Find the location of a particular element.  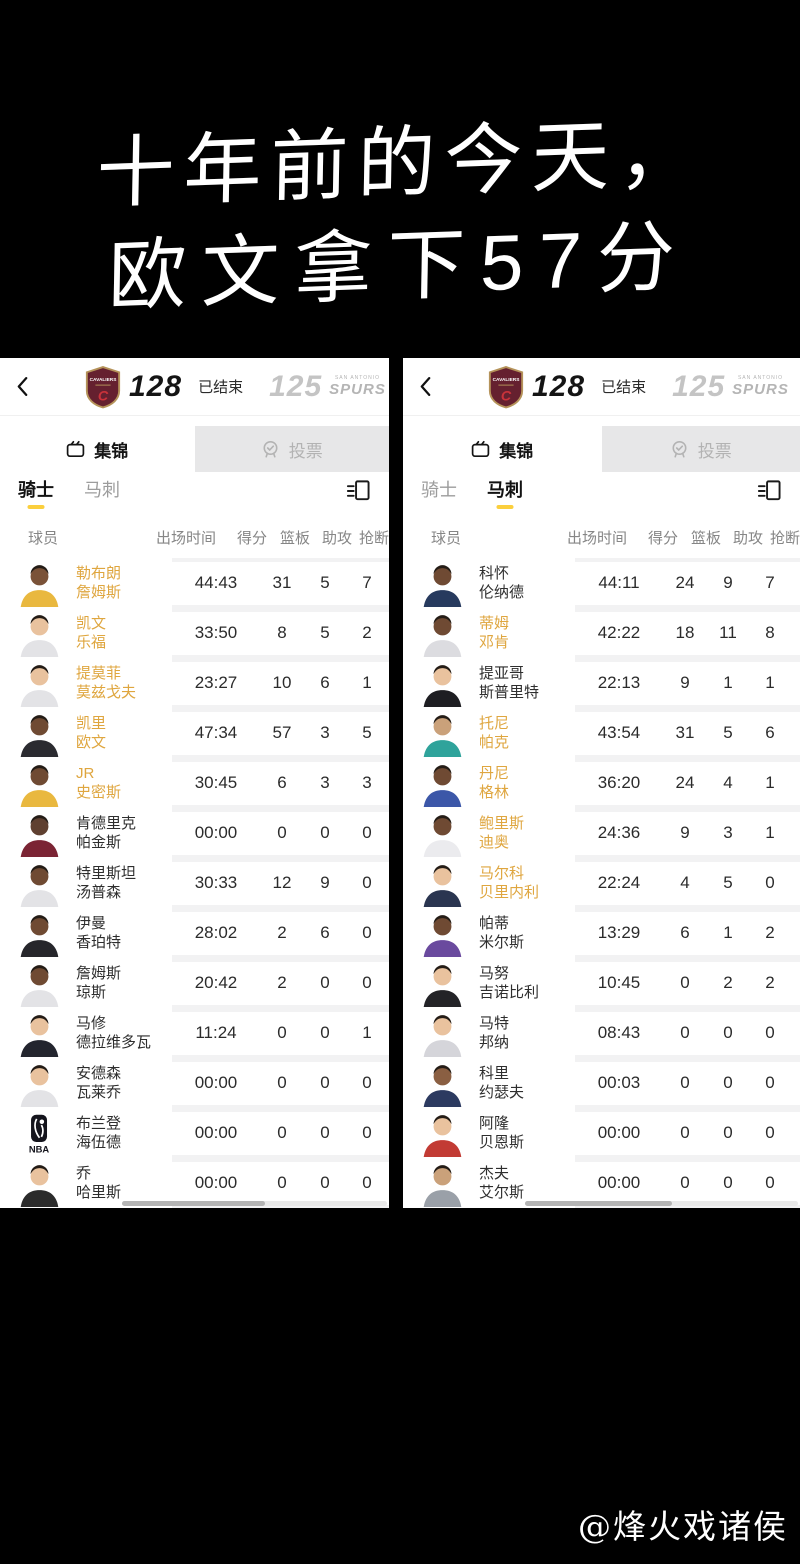

svg-text: C is located at coordinates (103, 396).